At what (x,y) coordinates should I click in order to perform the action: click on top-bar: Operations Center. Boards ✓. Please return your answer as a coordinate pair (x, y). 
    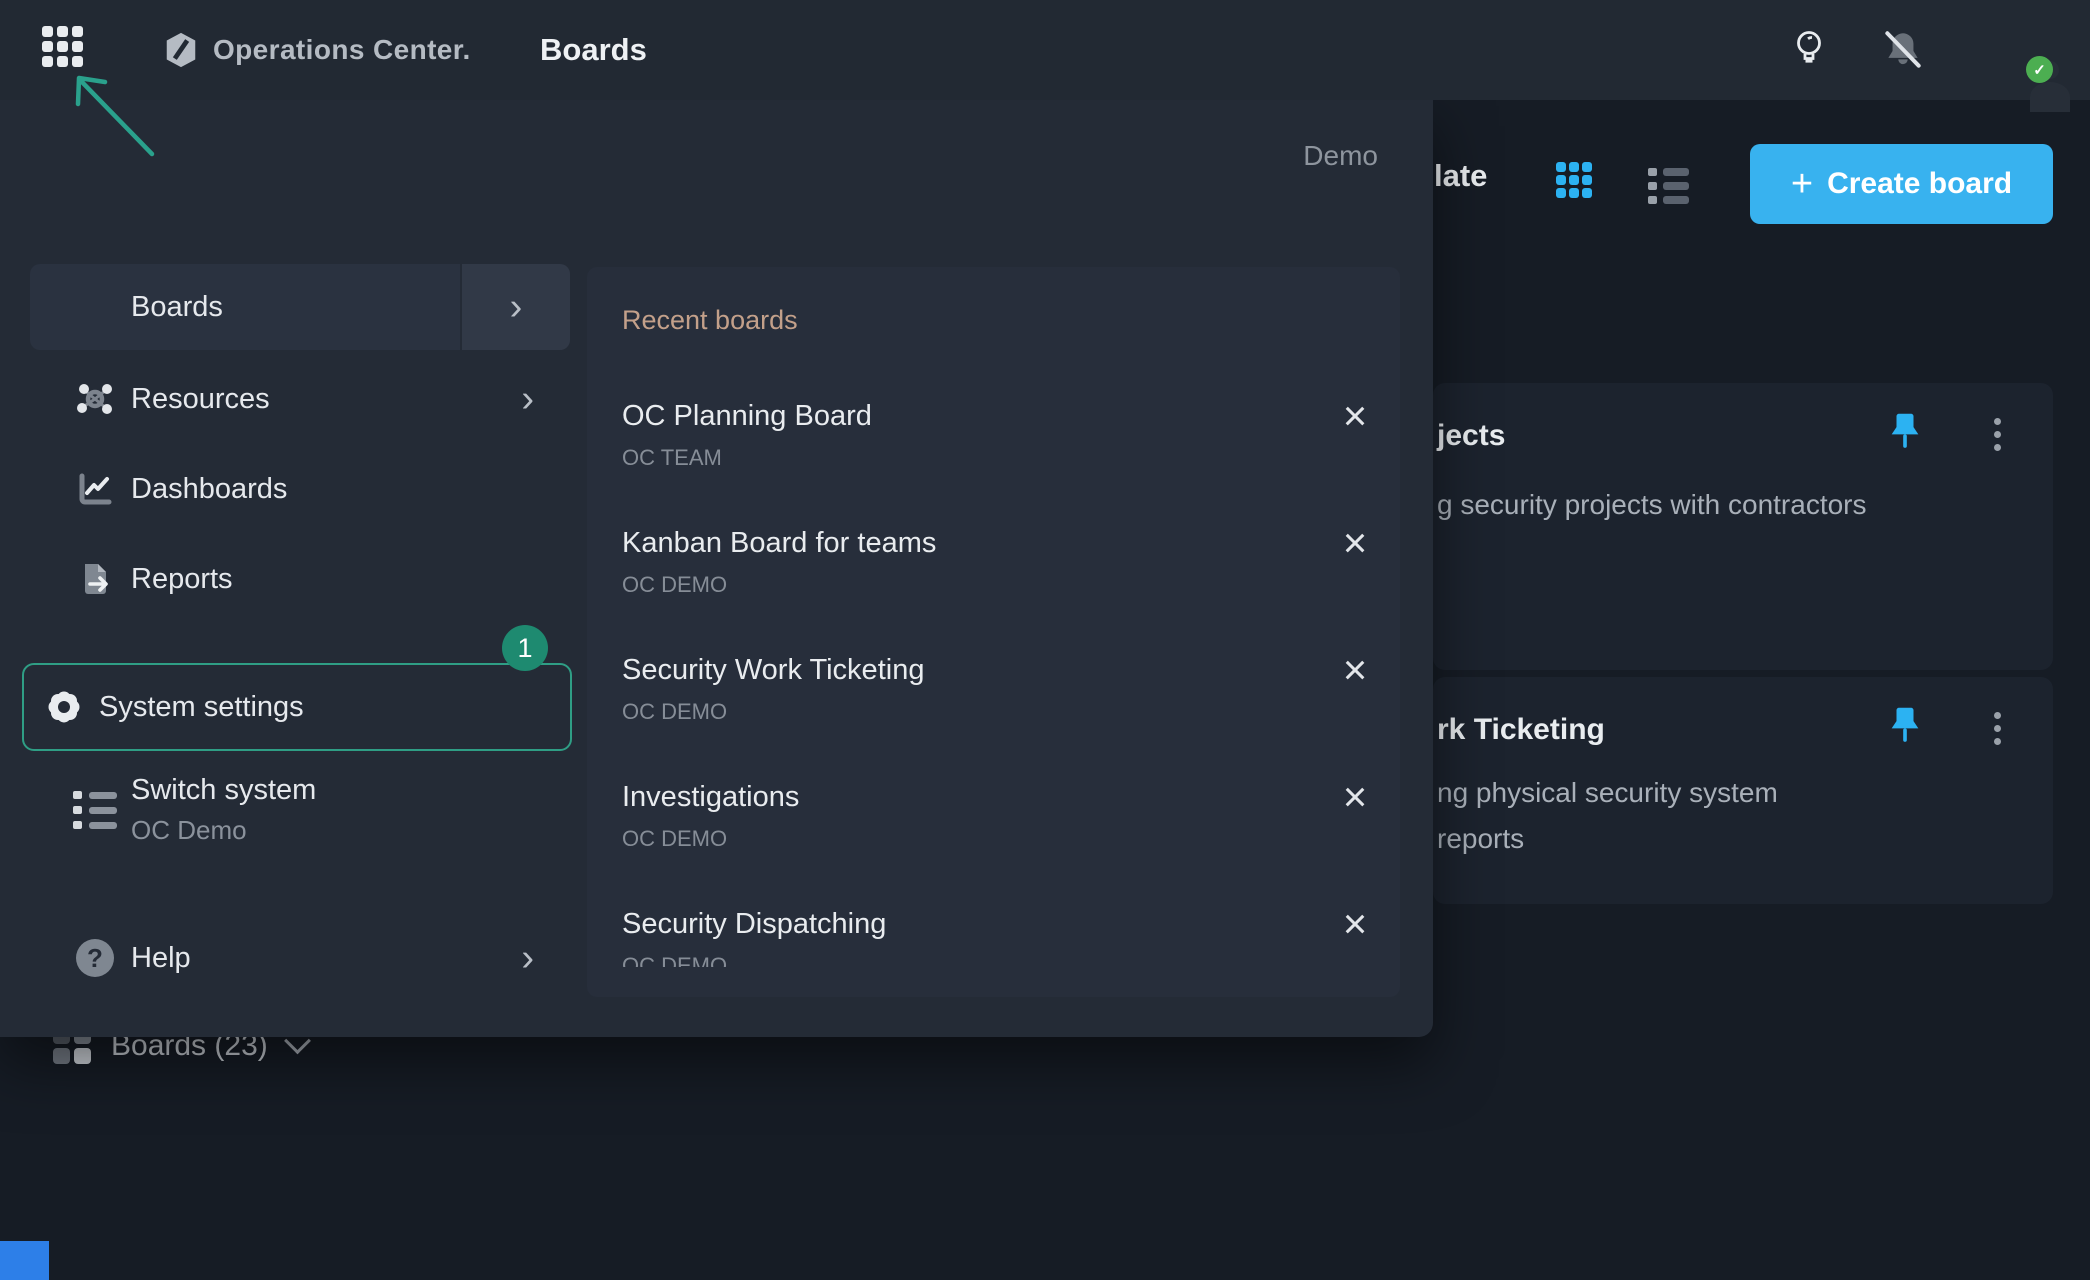
    Looking at the image, I should click on (1045, 56).